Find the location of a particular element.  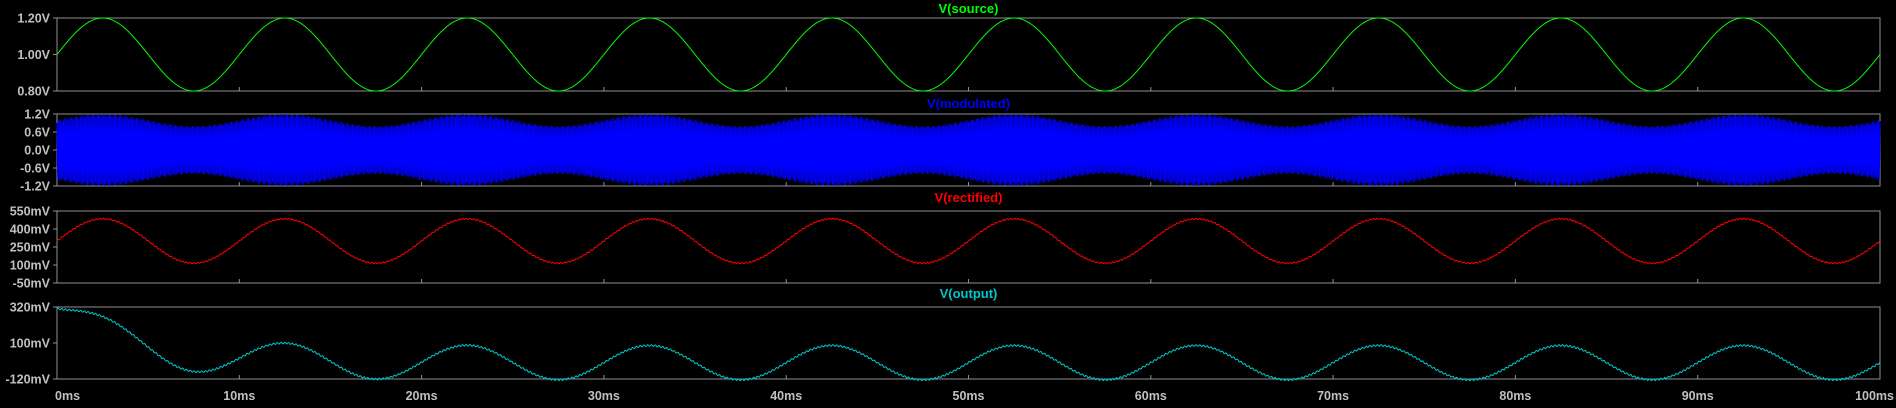

y-tick-label: 1.20V is located at coordinates (33, 19).